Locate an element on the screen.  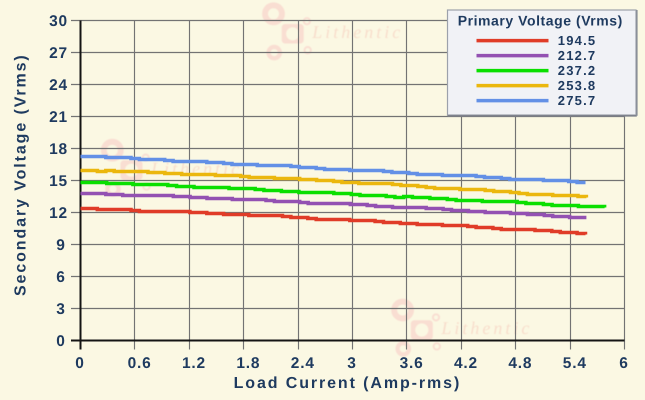
svg-text: 0.6 is located at coordinates (140, 363).